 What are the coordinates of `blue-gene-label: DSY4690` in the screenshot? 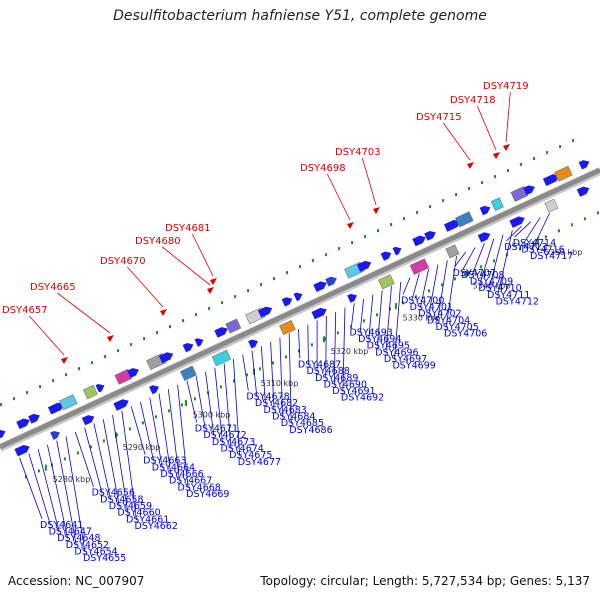 It's located at (345, 384).